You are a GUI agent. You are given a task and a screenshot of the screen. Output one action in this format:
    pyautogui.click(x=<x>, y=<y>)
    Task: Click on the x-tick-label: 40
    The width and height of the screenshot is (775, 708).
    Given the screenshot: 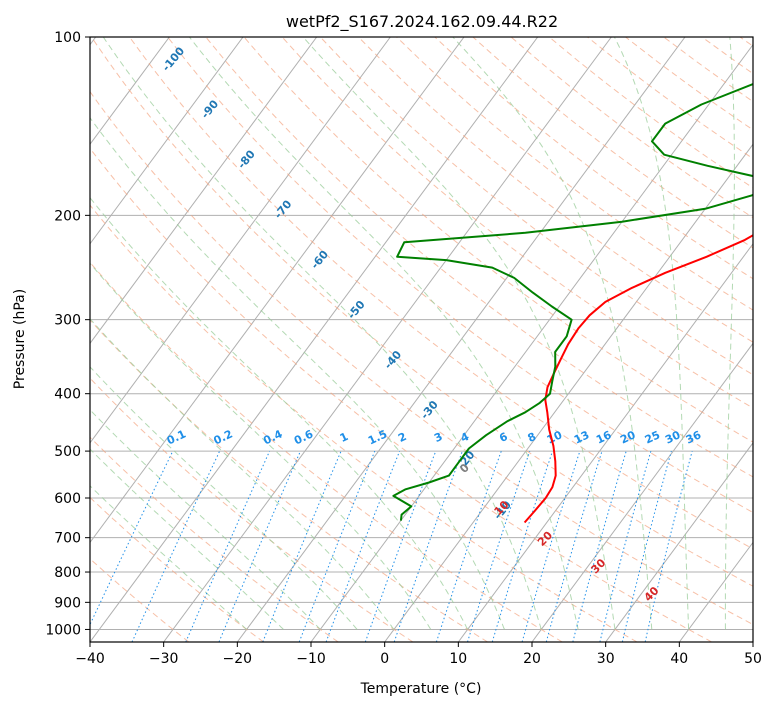 What is the action you would take?
    pyautogui.click(x=679, y=659)
    